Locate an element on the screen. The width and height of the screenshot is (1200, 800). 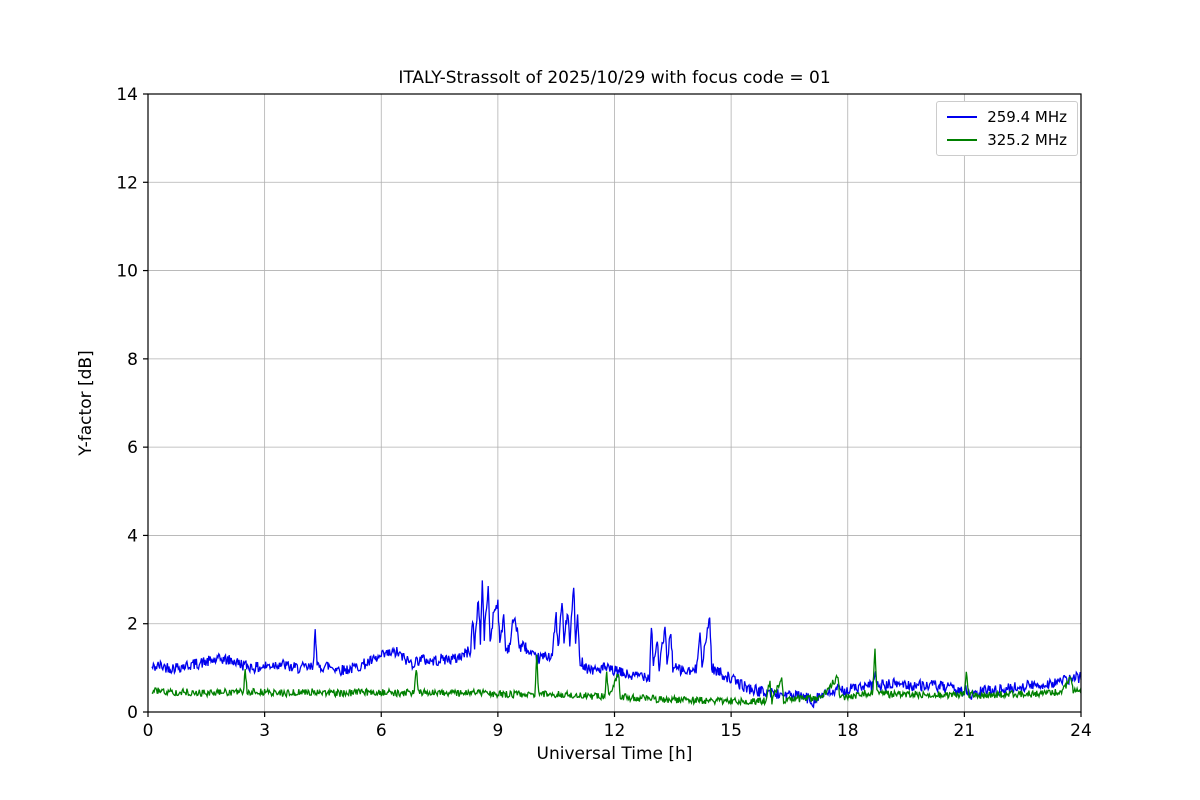
y-axis-label: Y-factor [dB] is located at coordinates (86, 403).